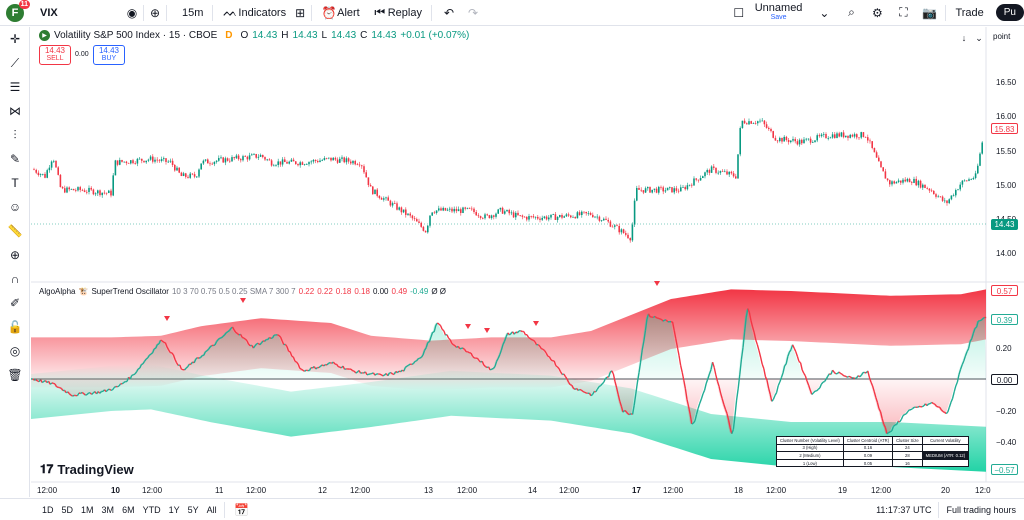  What do you see at coordinates (242, 509) in the screenshot?
I see `calendar-range-icon: 📅` at bounding box center [242, 509].